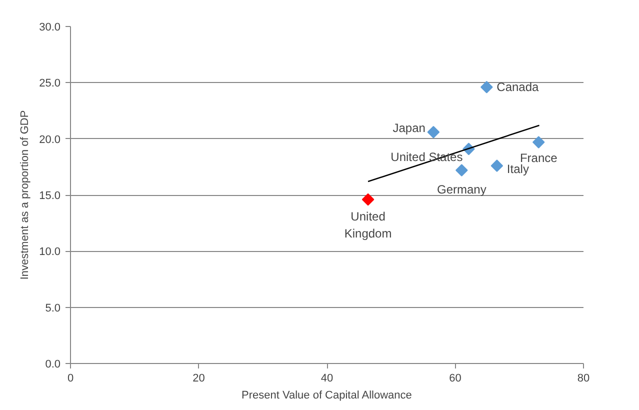 The image size is (639, 410). Describe the element at coordinates (583, 378) in the screenshot. I see `x-tick-label: 80` at that location.